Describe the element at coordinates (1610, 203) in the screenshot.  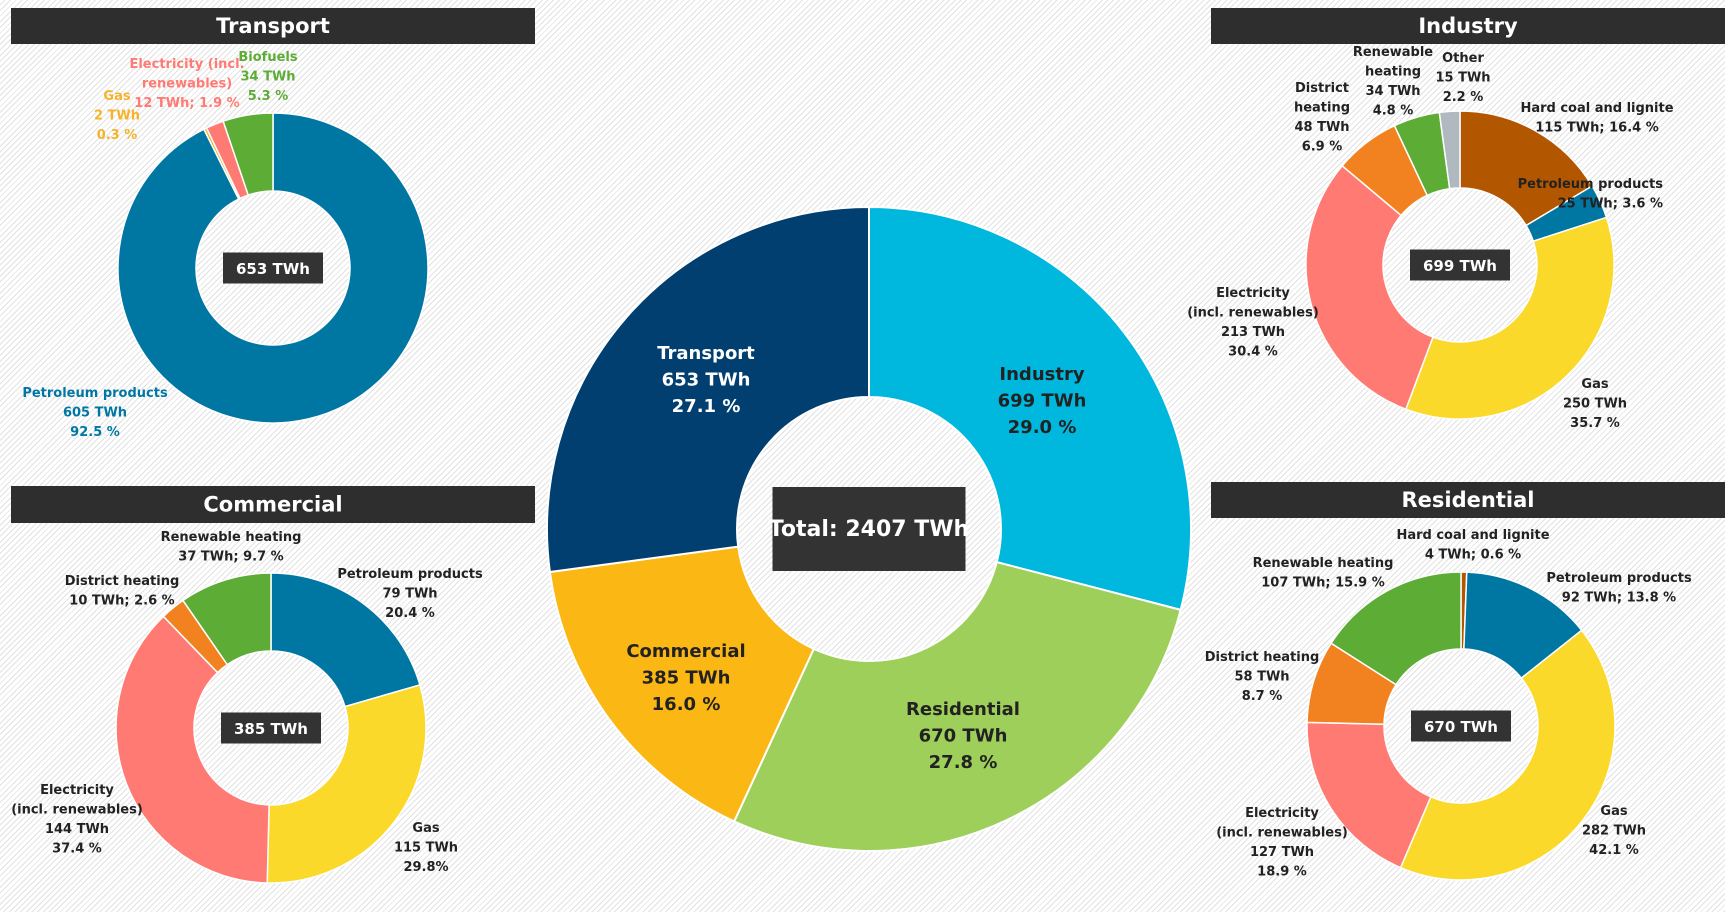
I see `slice-value-label: 25 TWh; 3.6 %` at that location.